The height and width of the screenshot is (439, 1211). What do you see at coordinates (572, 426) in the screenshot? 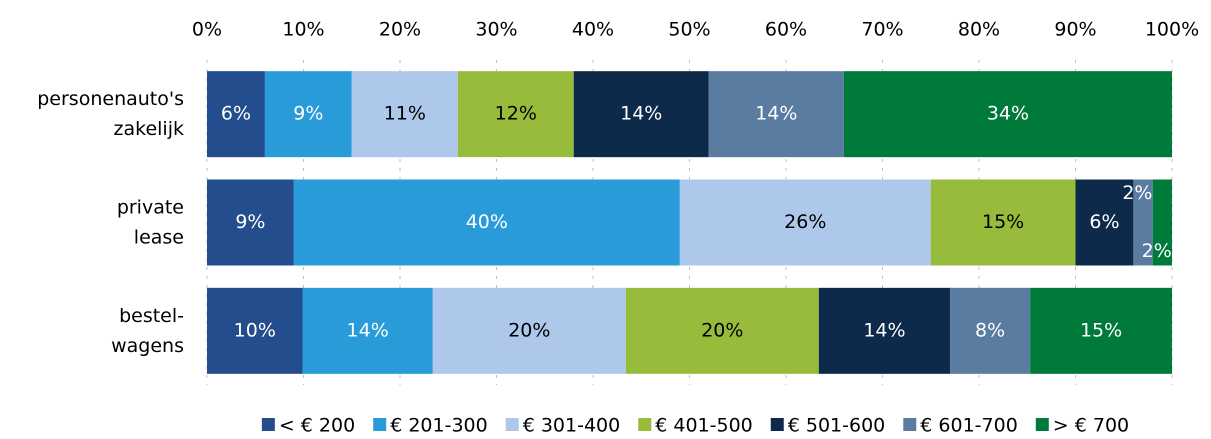
I see `legend-label: € 301-400` at bounding box center [572, 426].